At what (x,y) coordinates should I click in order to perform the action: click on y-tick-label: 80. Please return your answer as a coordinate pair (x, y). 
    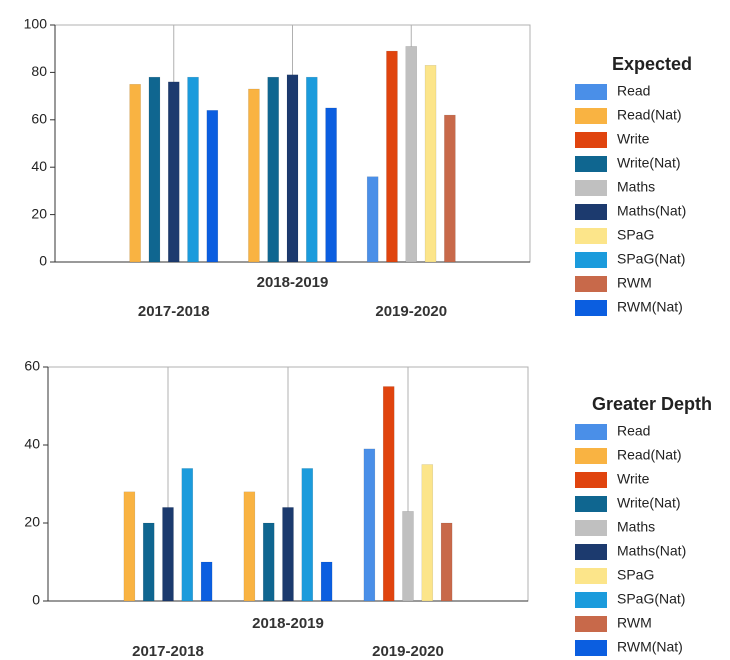
    Looking at the image, I should click on (39, 71).